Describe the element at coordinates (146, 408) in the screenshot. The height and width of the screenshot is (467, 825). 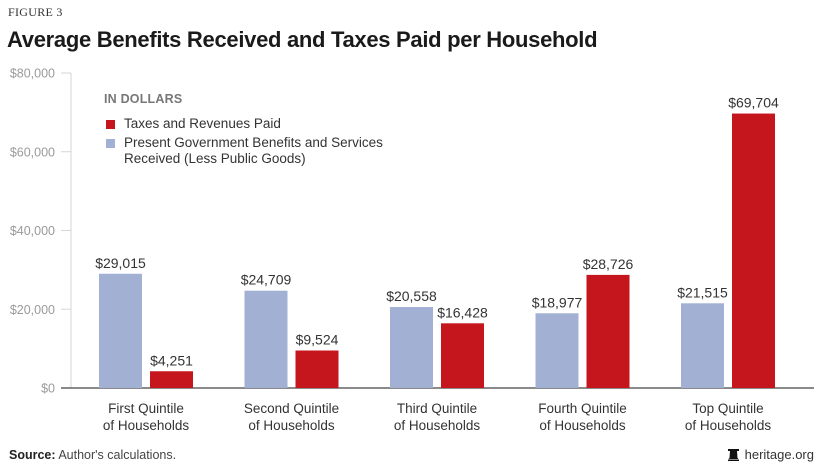
I see `category-label: First Quintile` at that location.